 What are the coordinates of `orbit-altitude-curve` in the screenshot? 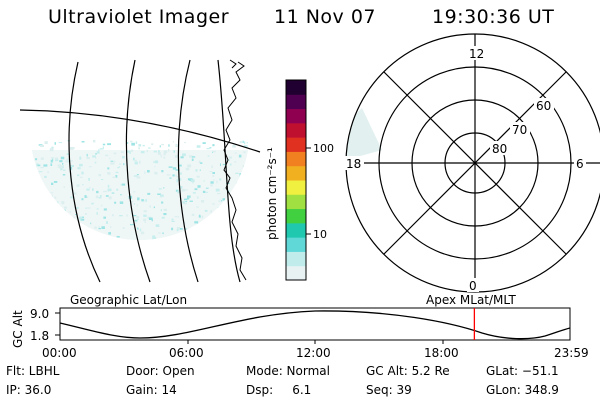 It's located at (315, 325).